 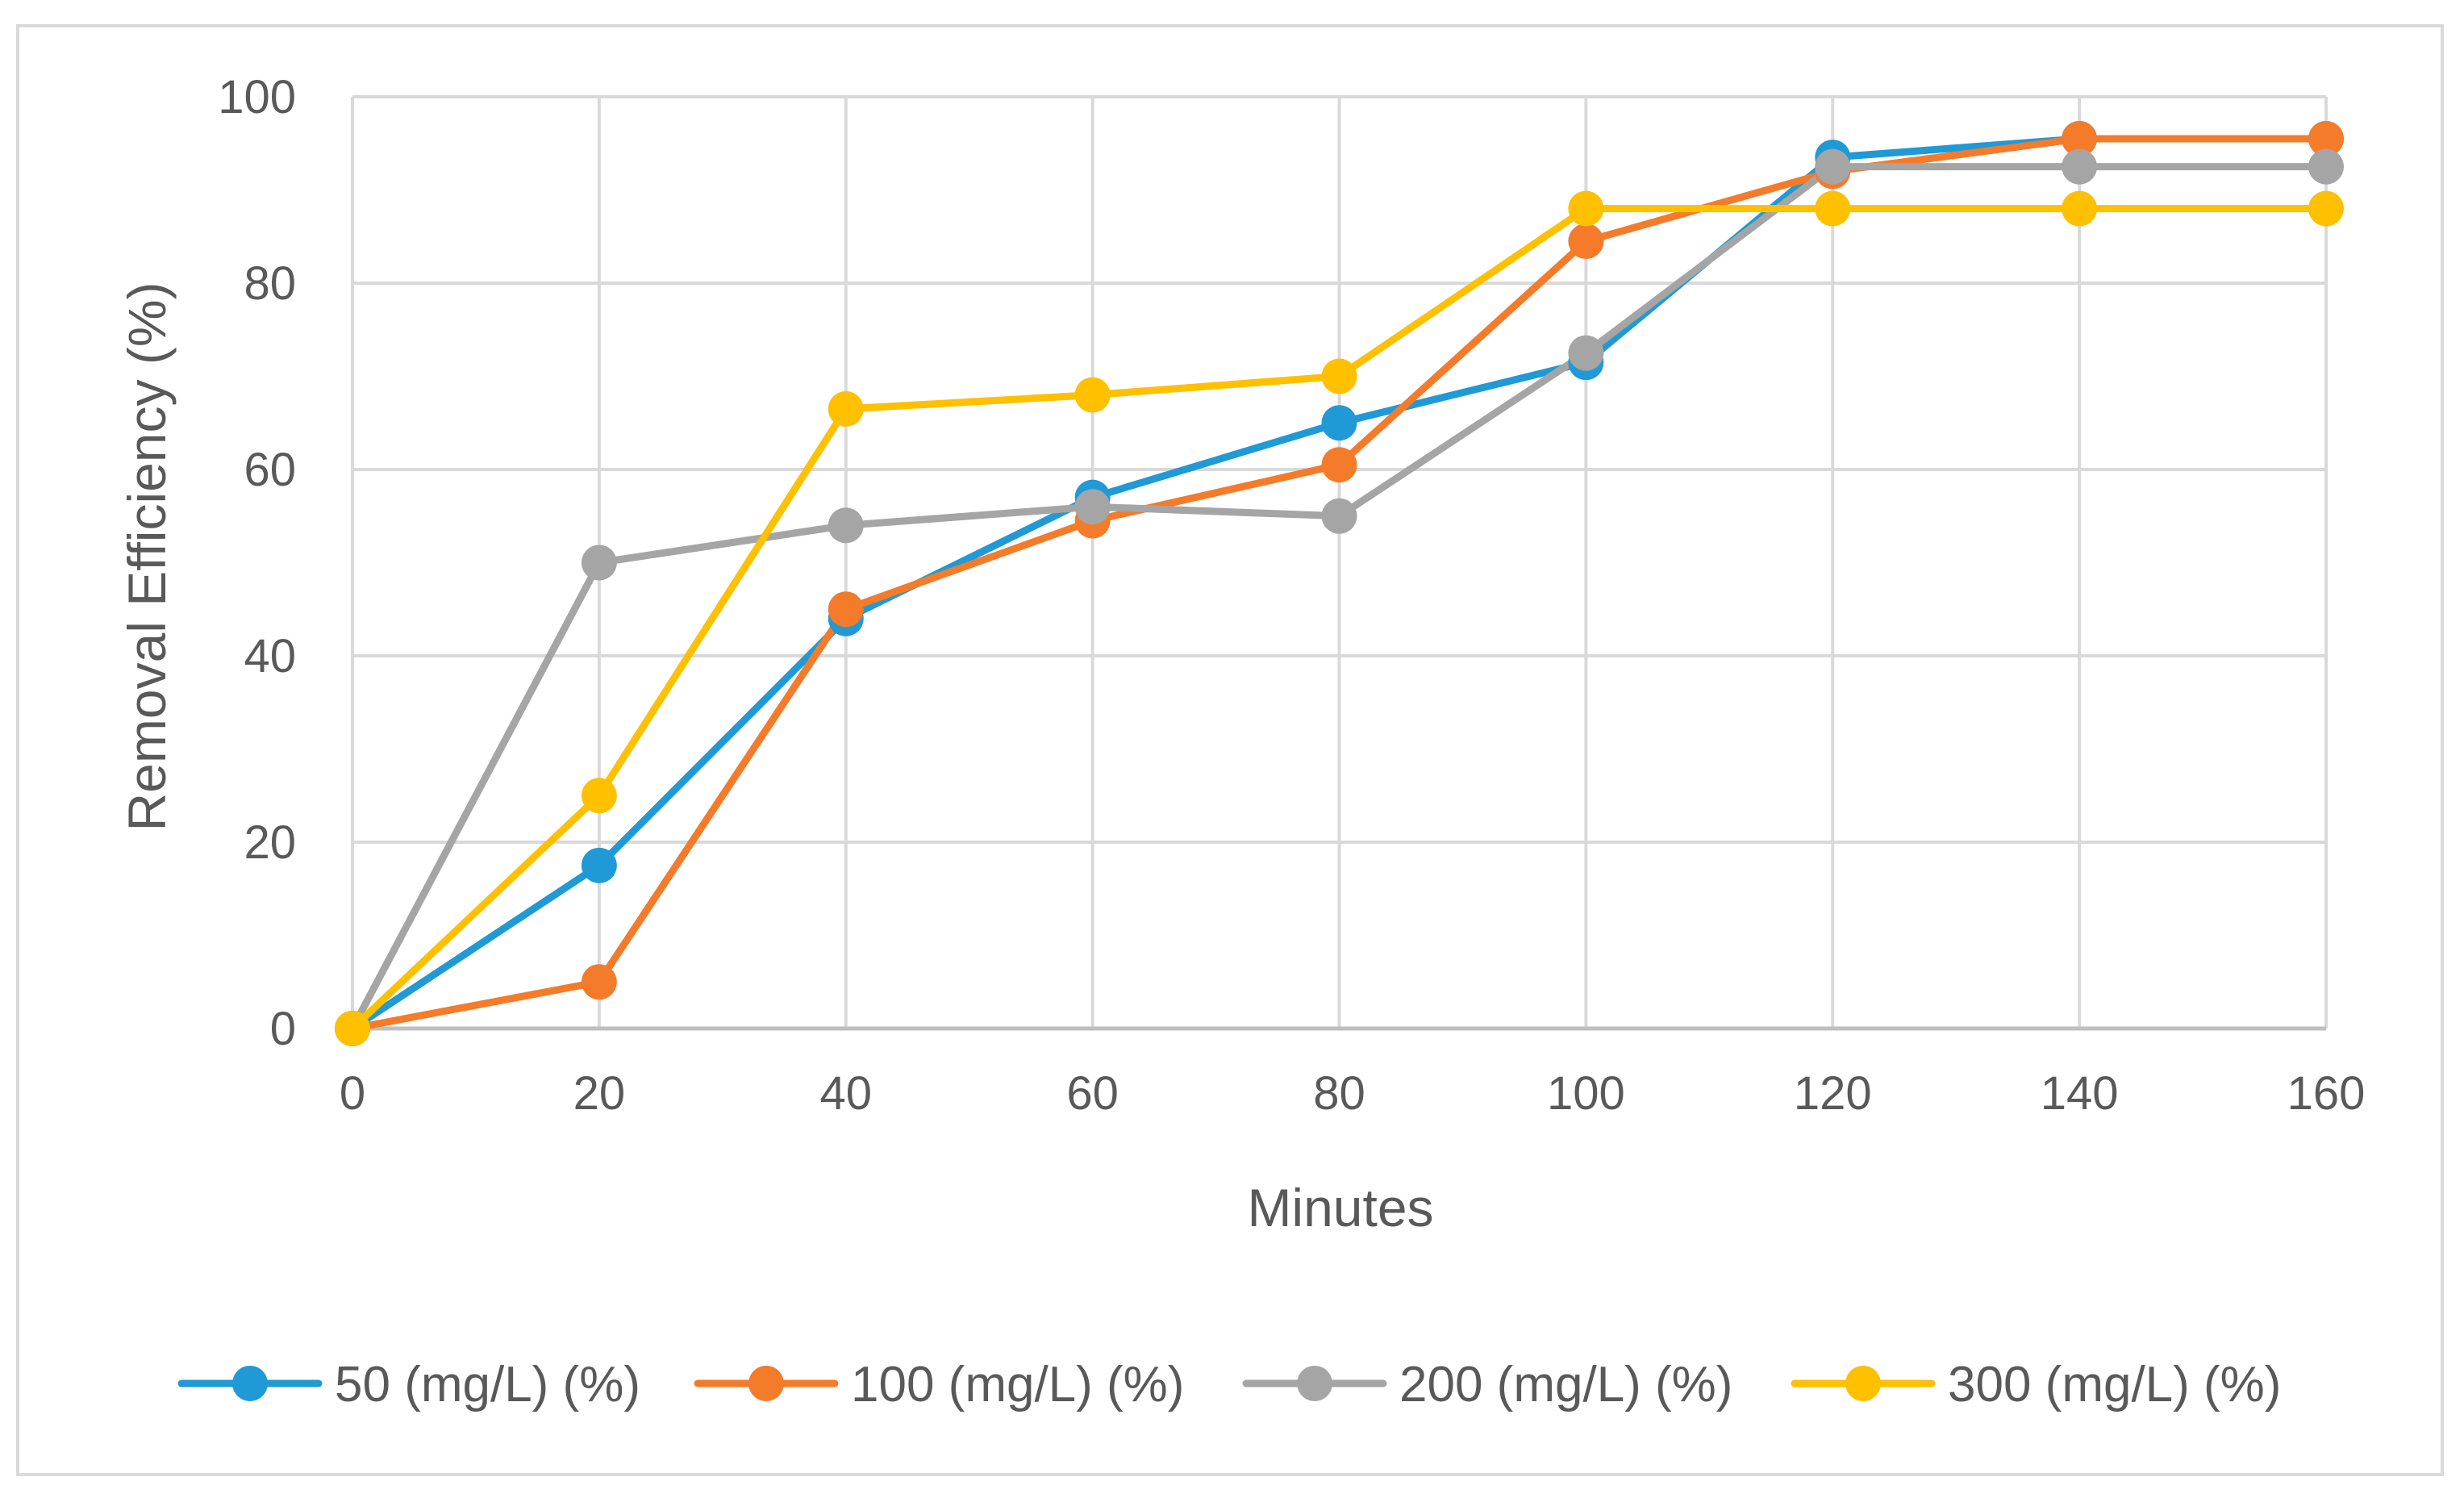 What do you see at coordinates (1565, 1384) in the screenshot?
I see `legend-label: 200 (mg/L) (%)` at bounding box center [1565, 1384].